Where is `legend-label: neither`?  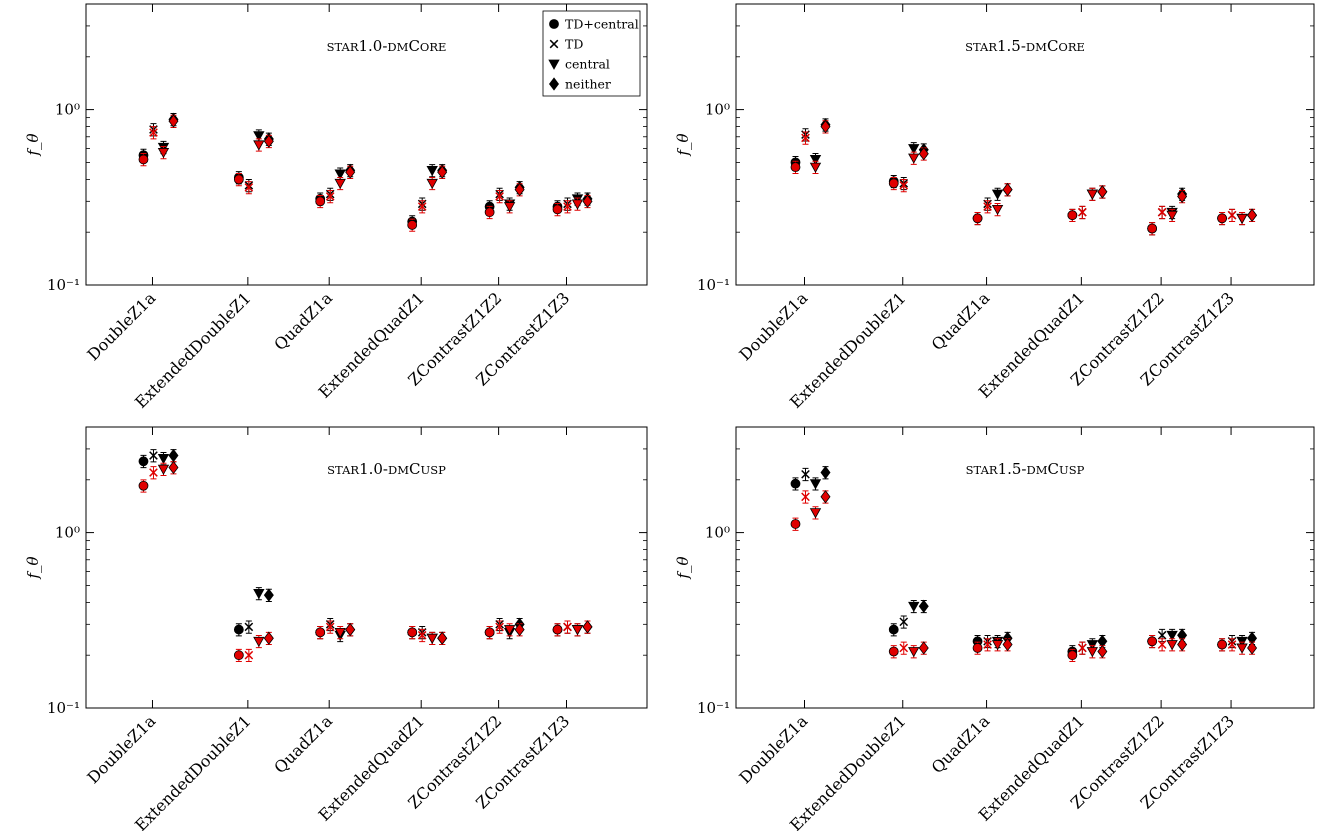
legend-label: neither is located at coordinates (588, 84).